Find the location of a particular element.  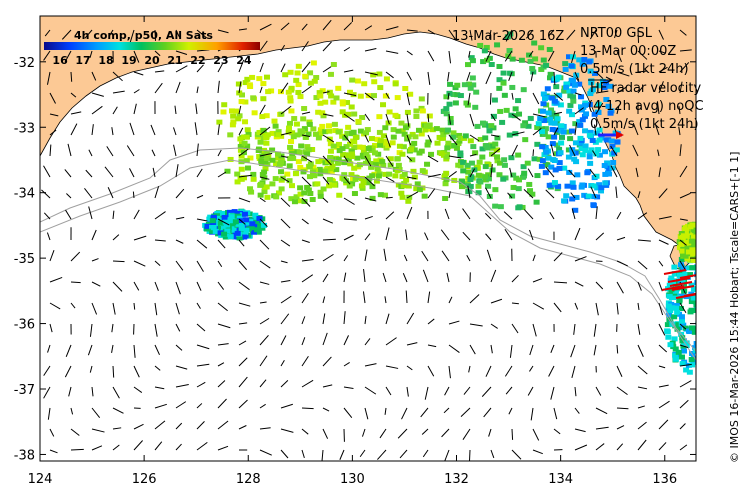

x-tick-label: 136 is located at coordinates (664, 479).